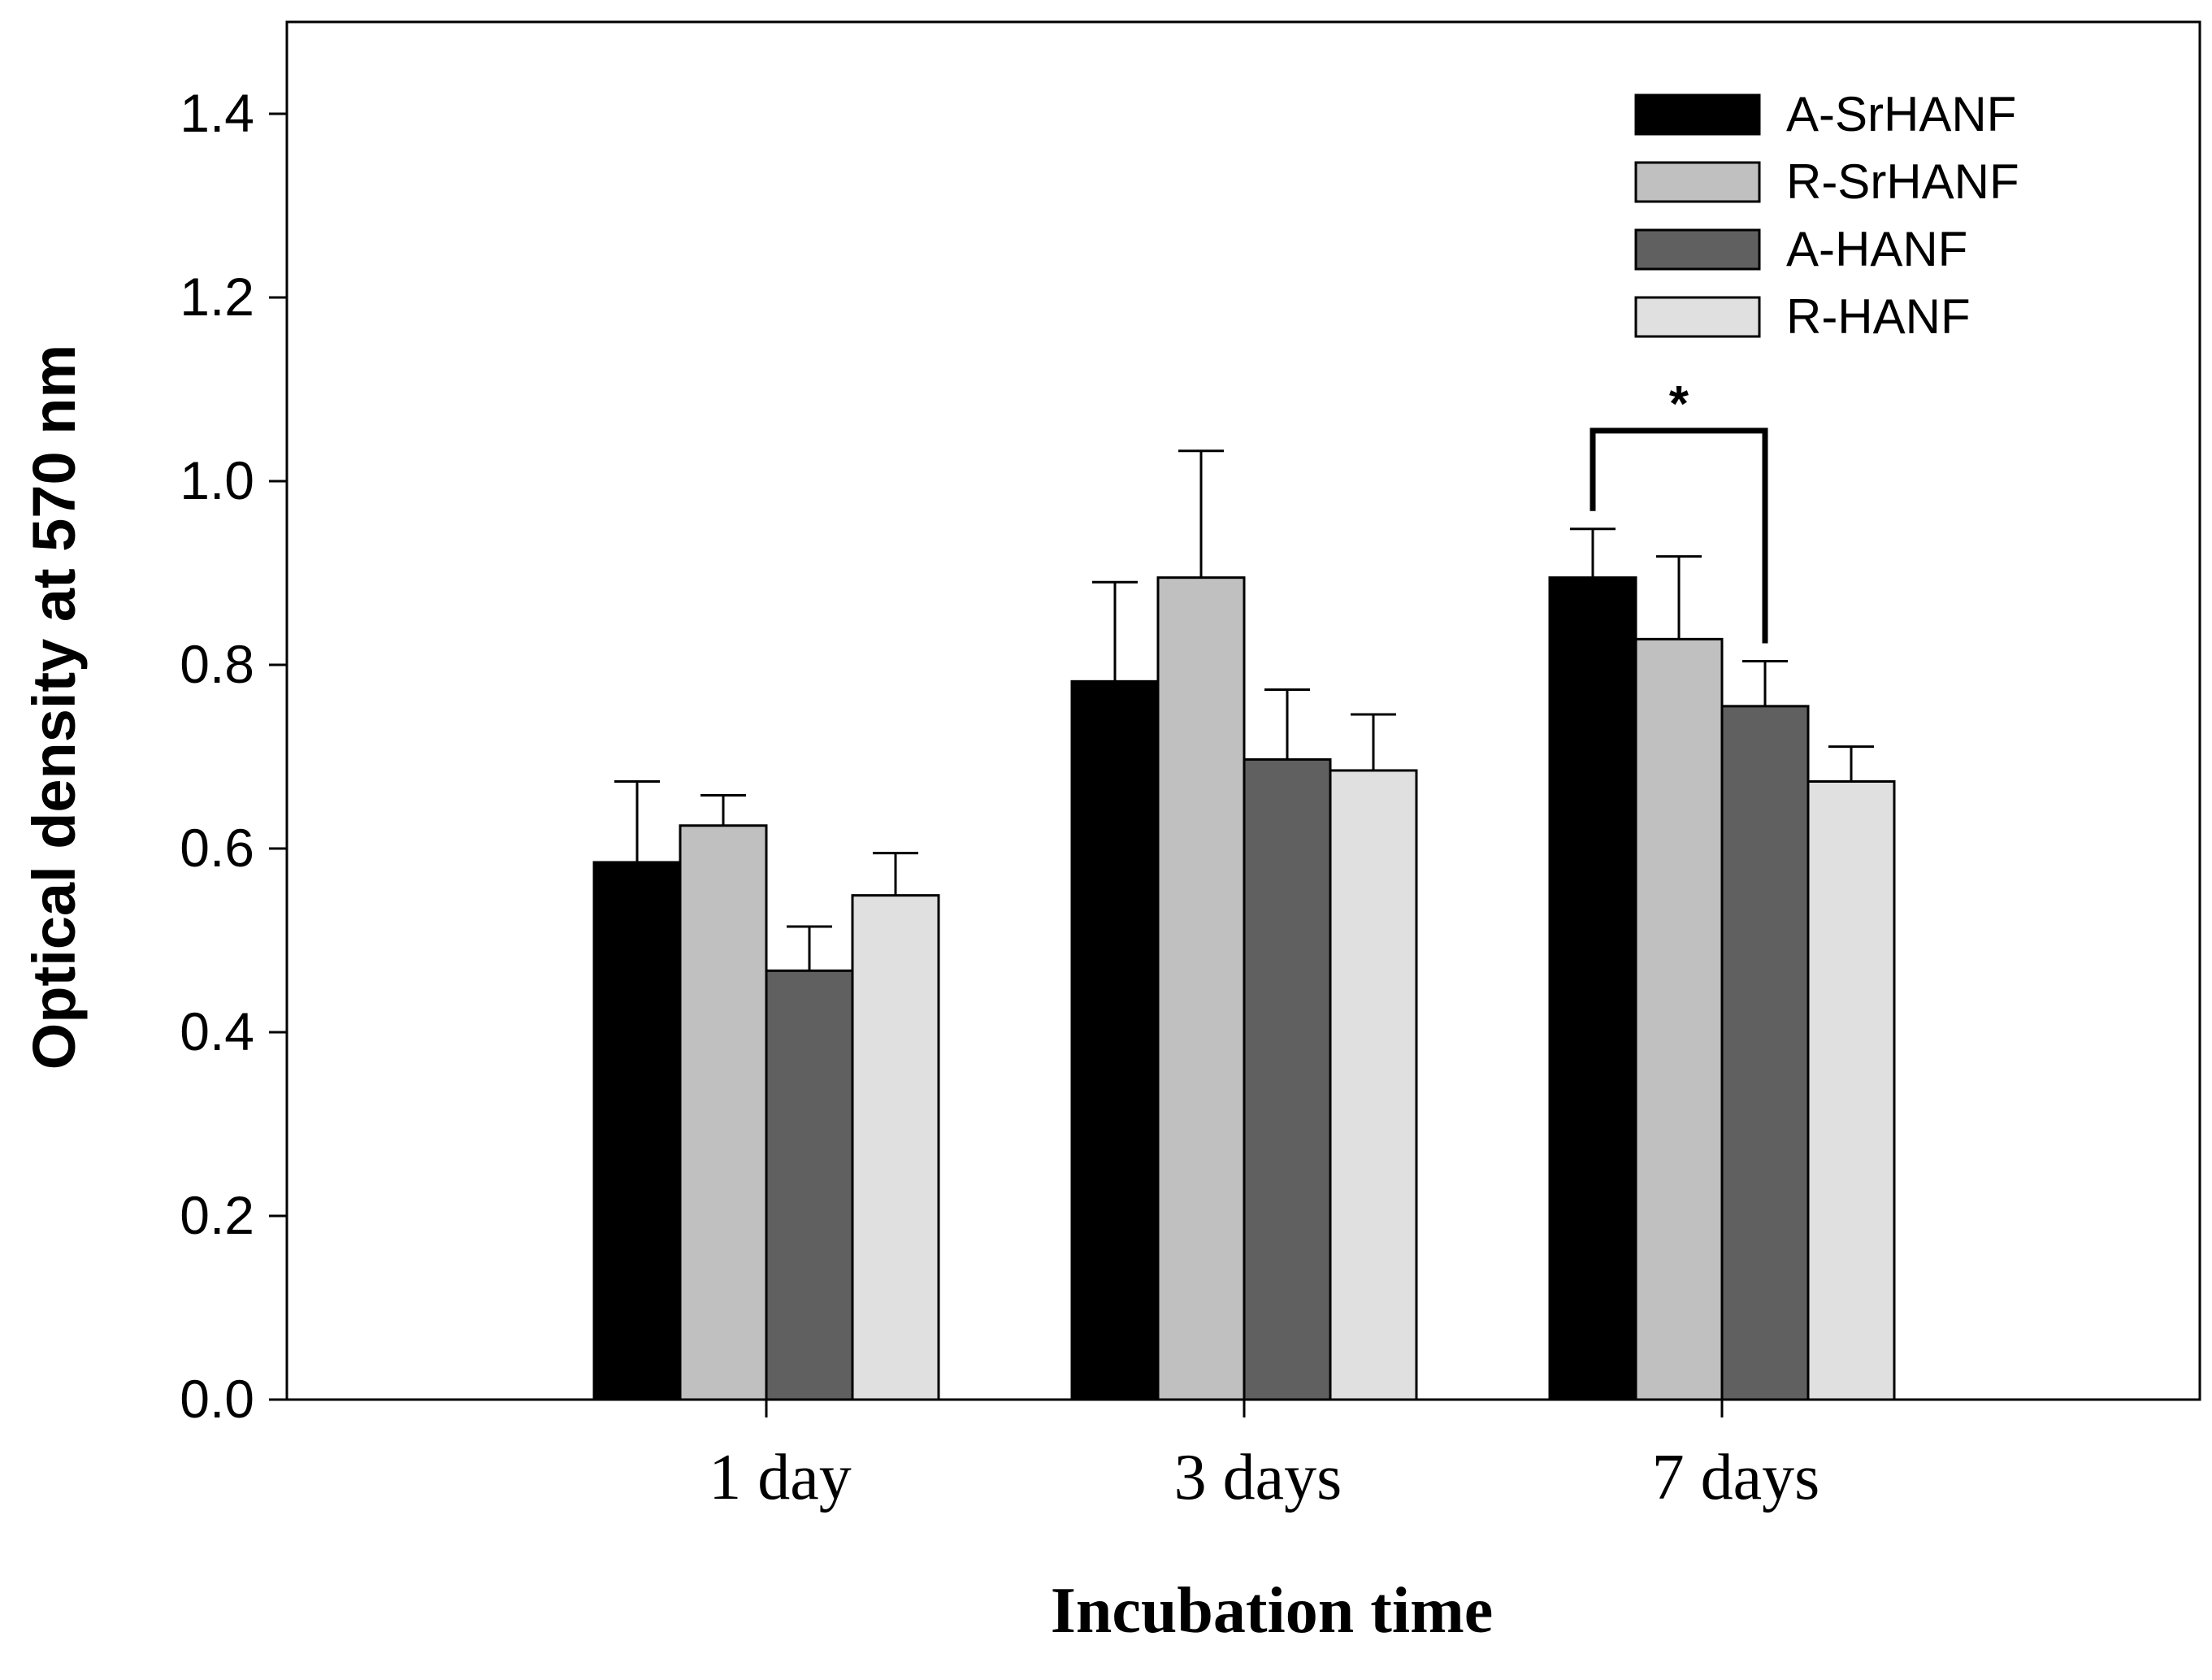 This screenshot has height=1680, width=2212. Describe the element at coordinates (1903, 181) in the screenshot. I see `legend-label-r-srhanf: R-SrHANF` at that location.